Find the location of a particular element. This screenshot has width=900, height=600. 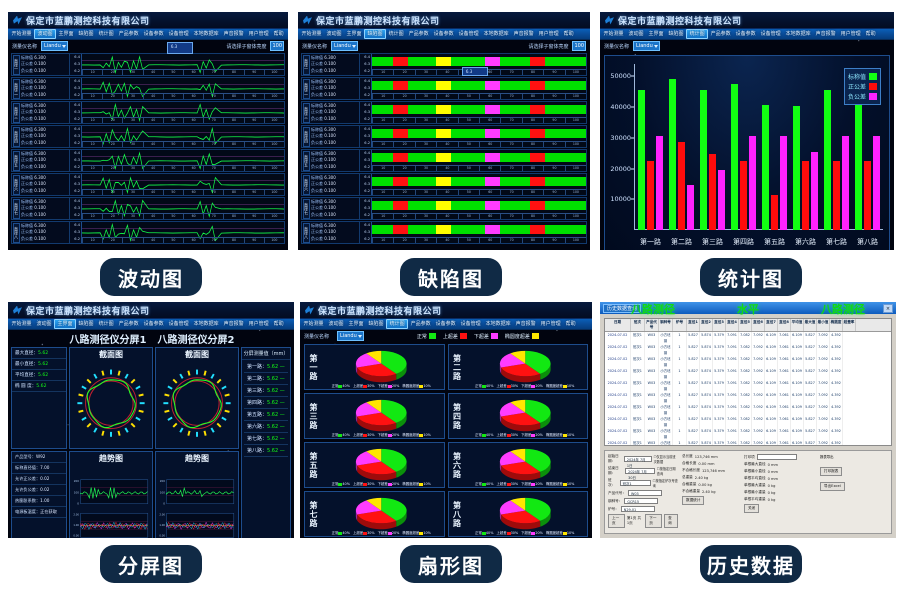

export-excel-button: 导出Excel is located at coordinates (832, 486).